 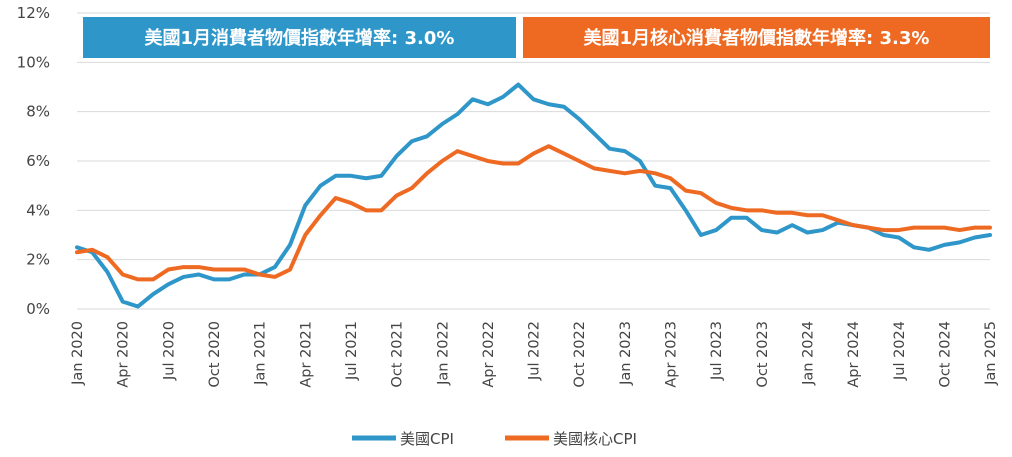 What do you see at coordinates (808, 353) in the screenshot?
I see `x-tick-label: Jan 2024` at bounding box center [808, 353].